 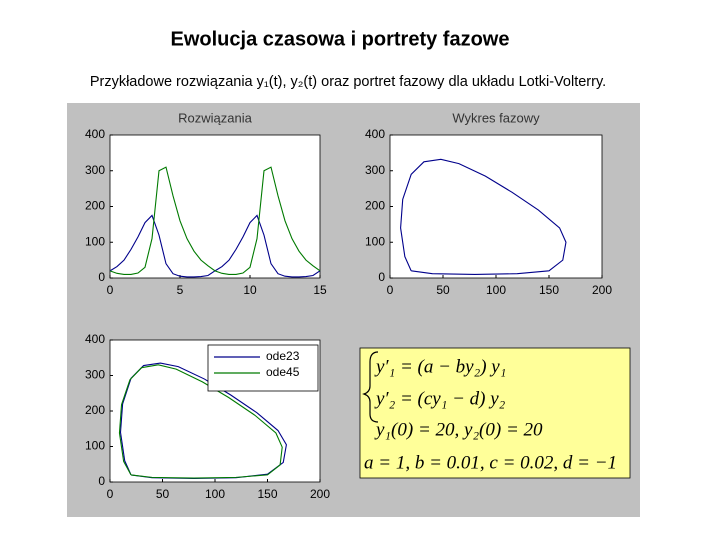 I want to click on equation: y′₂ = (cy₁ − d) y₂, so click(x=440, y=398).